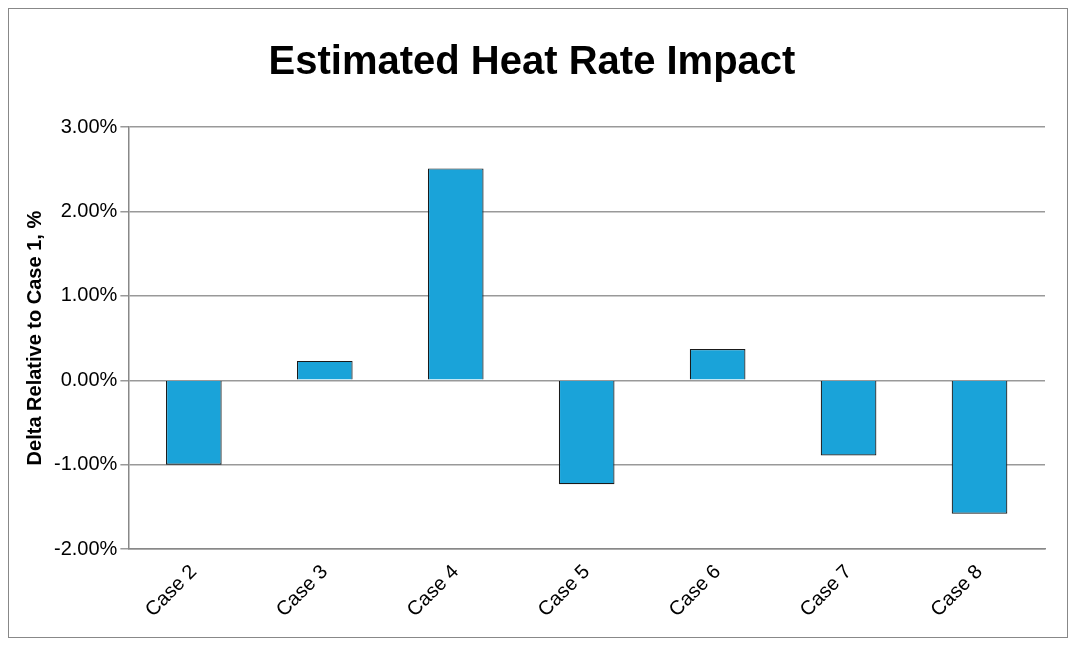  I want to click on y-tick-label: 0.00%, so click(89, 378).